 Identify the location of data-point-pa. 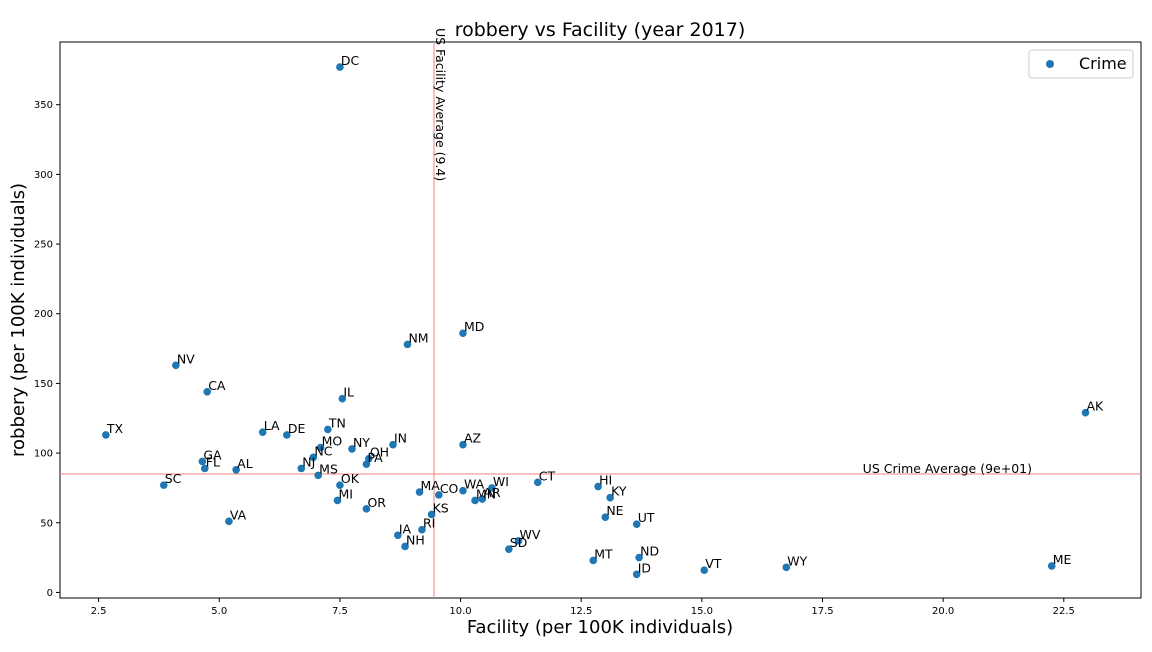
(366, 464).